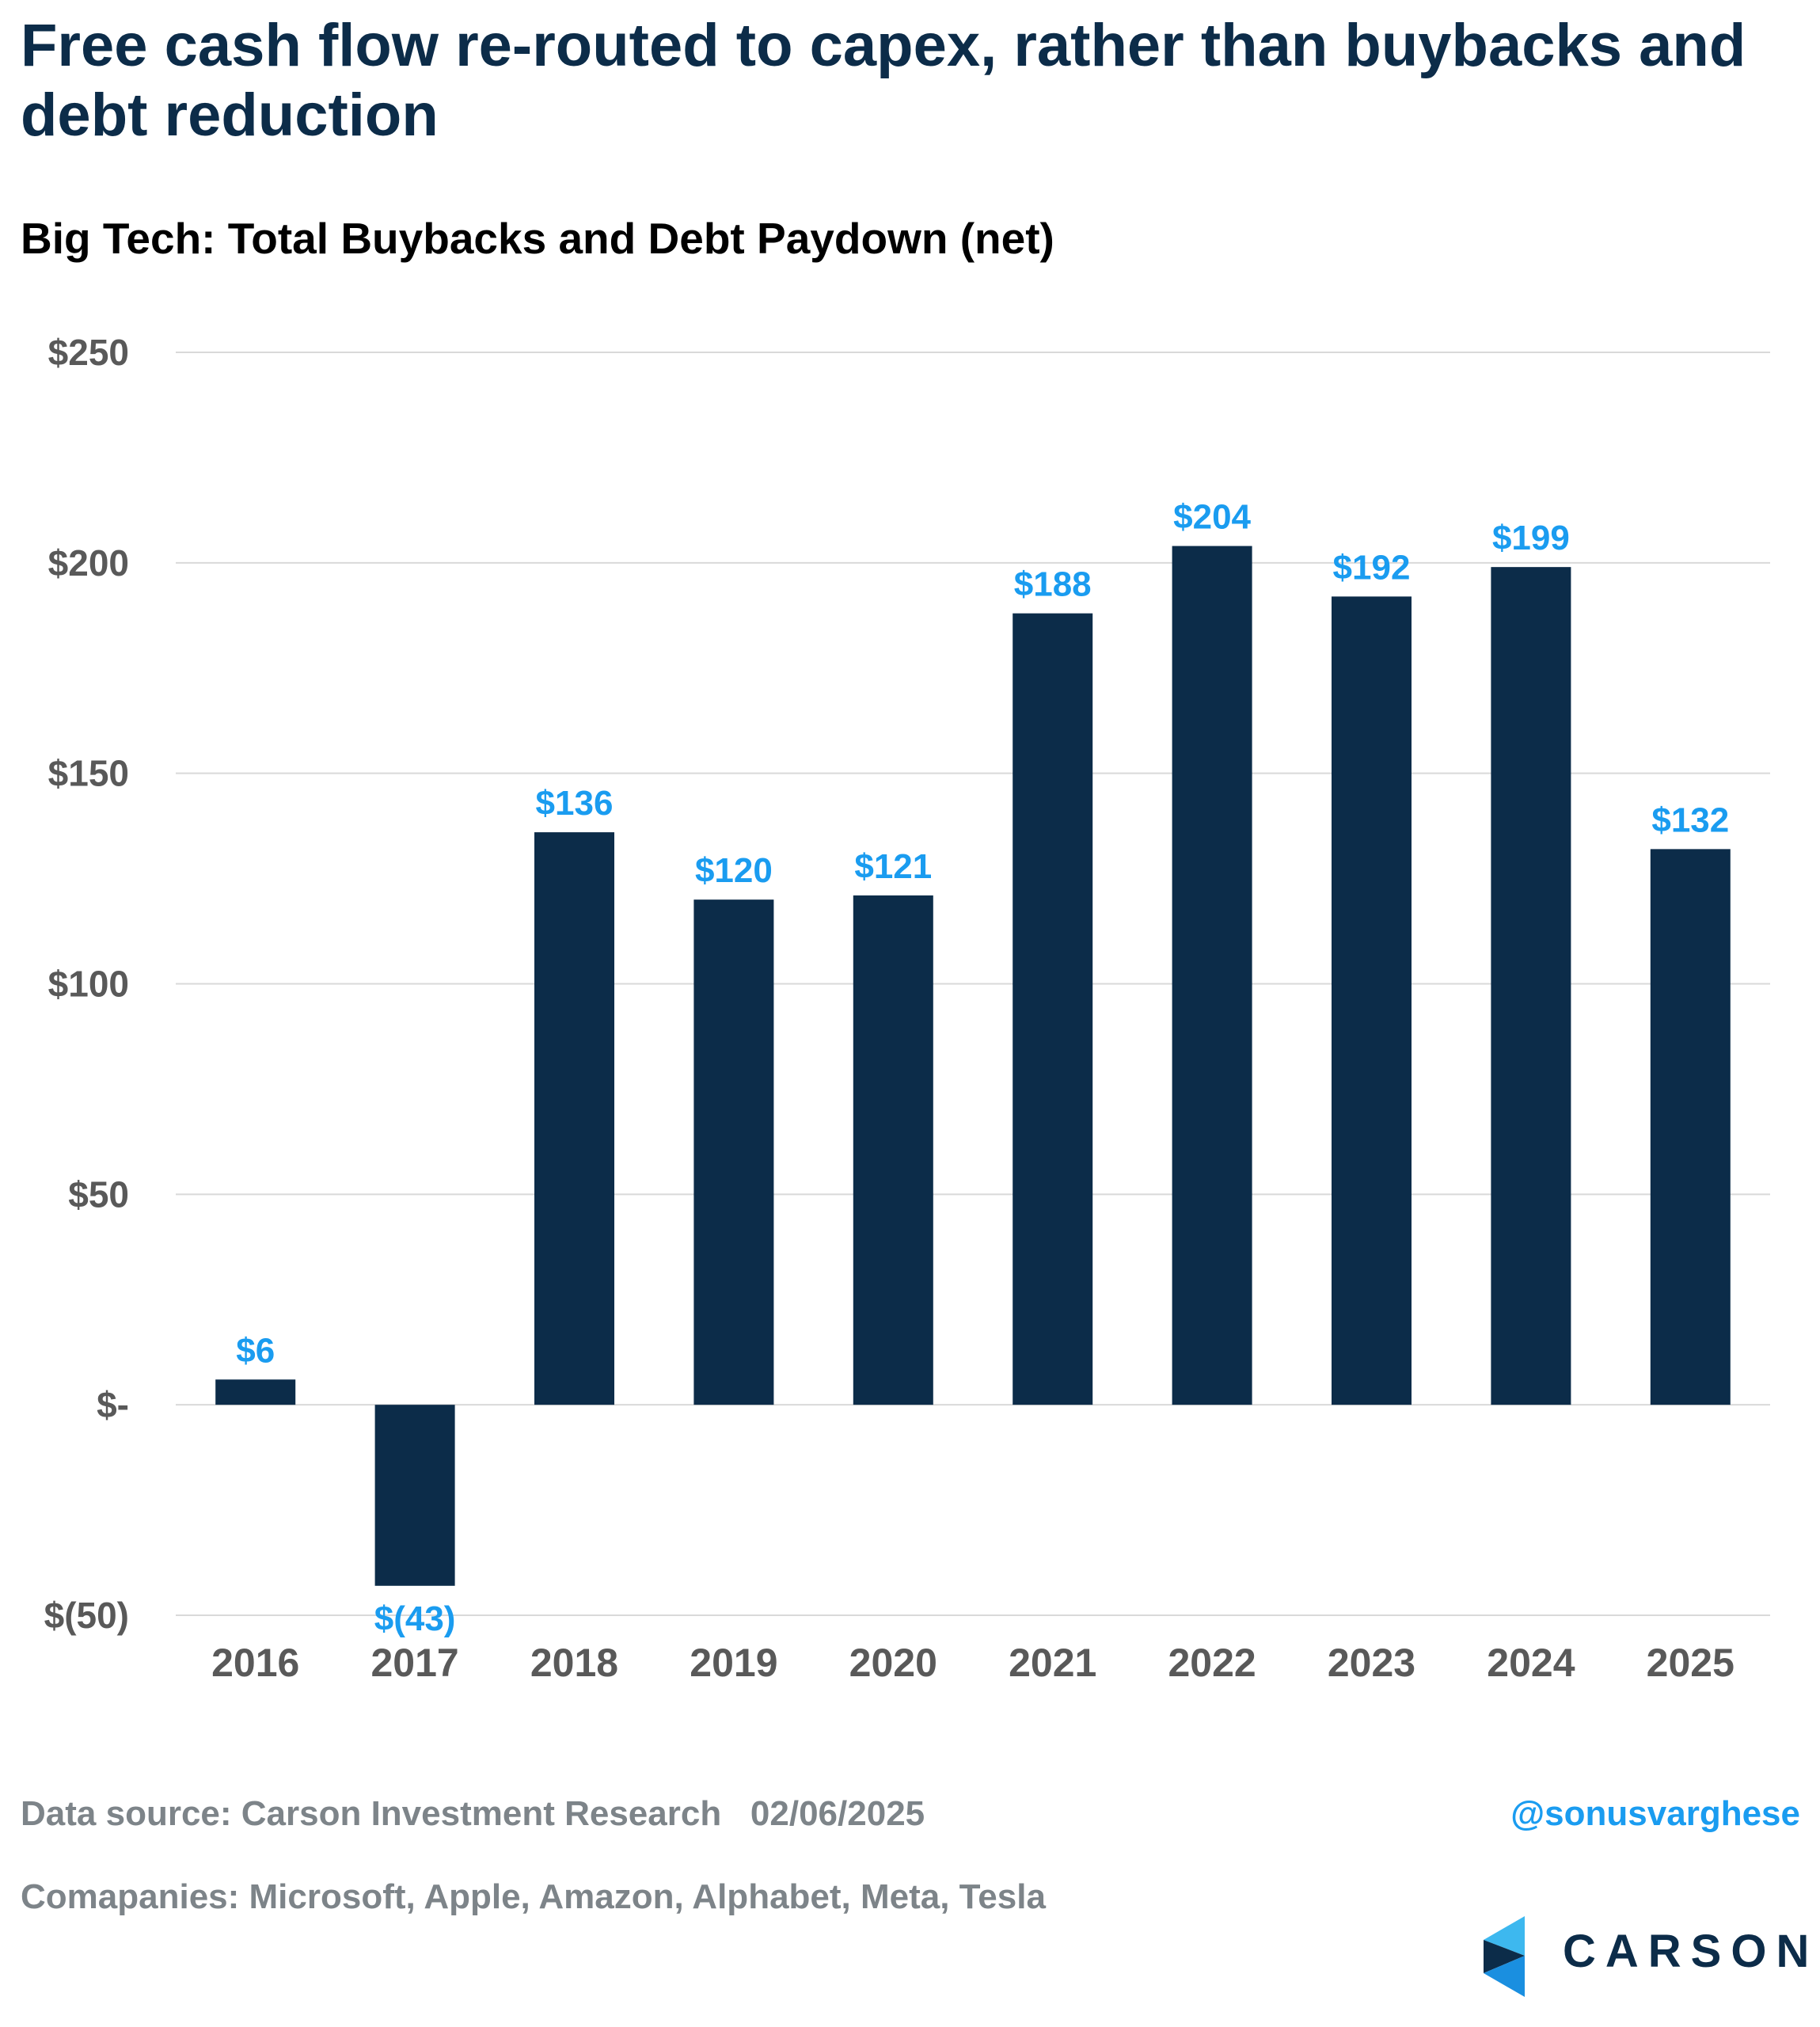  I want to click on y-tick-label: $150, so click(88, 773).